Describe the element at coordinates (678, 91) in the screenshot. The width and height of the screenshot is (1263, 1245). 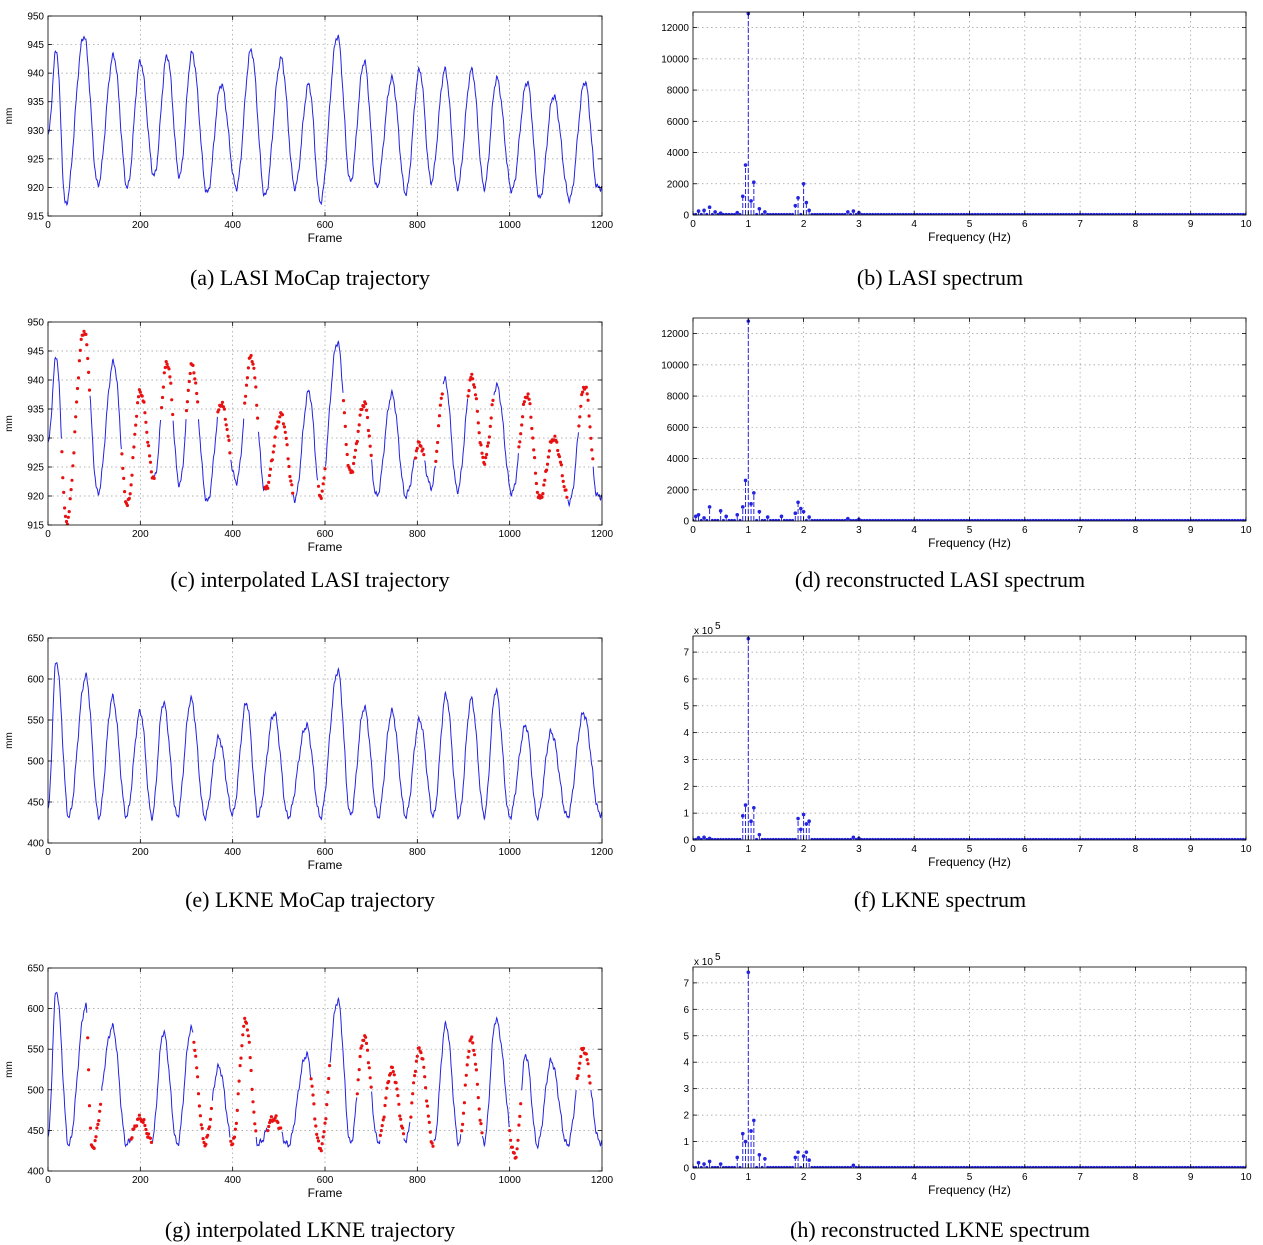
I see `y-tick-label: 8000` at that location.